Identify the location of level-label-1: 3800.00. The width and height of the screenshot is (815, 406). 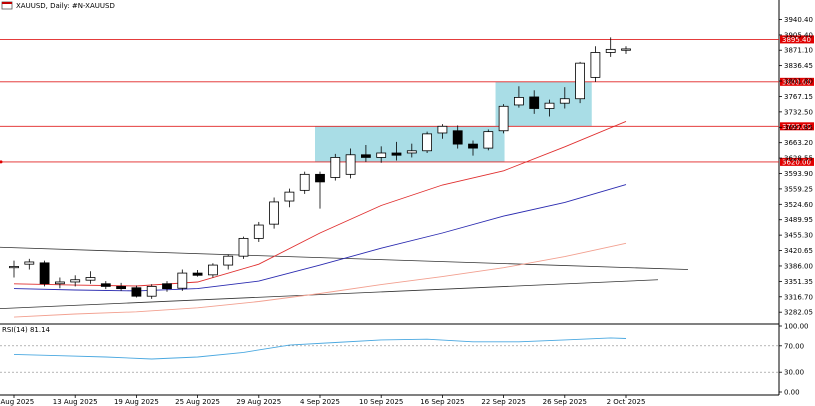
(796, 82).